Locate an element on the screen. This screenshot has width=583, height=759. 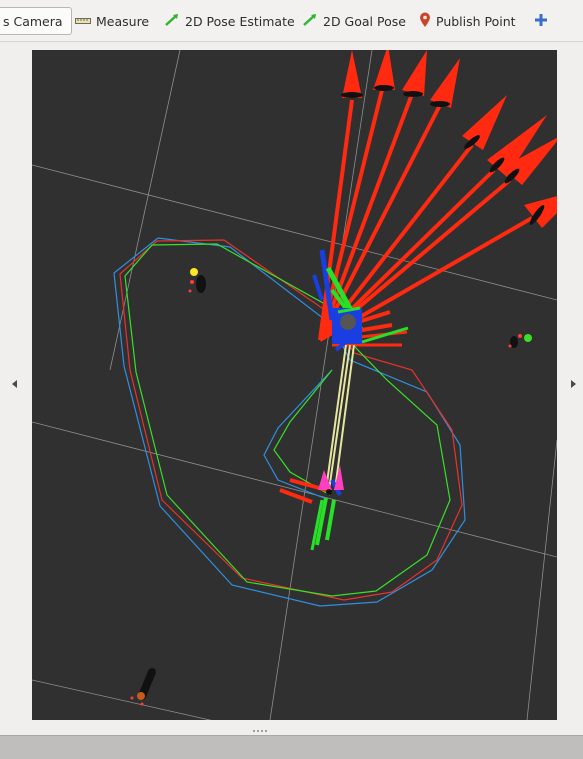
pose-estimate-tool: 2D Pose Estimate is located at coordinates (229, 21).